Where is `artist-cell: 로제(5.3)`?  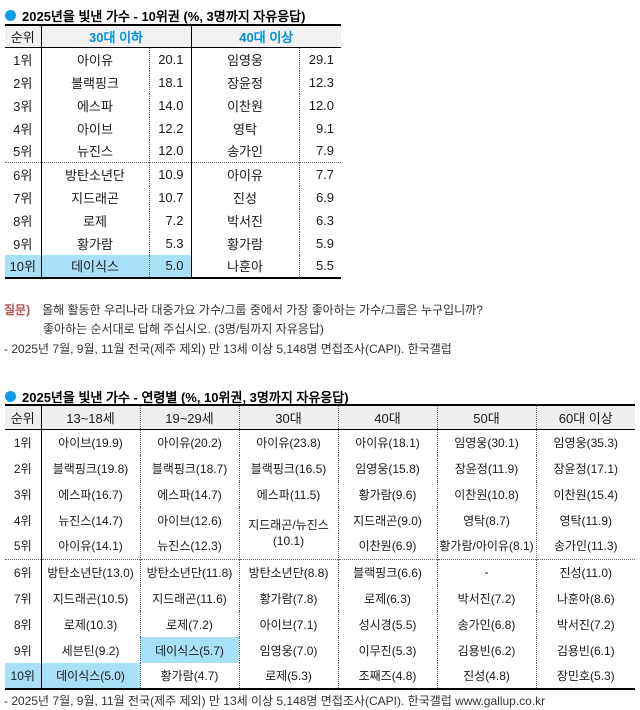
artist-cell: 로제(5.3) is located at coordinates (288, 676).